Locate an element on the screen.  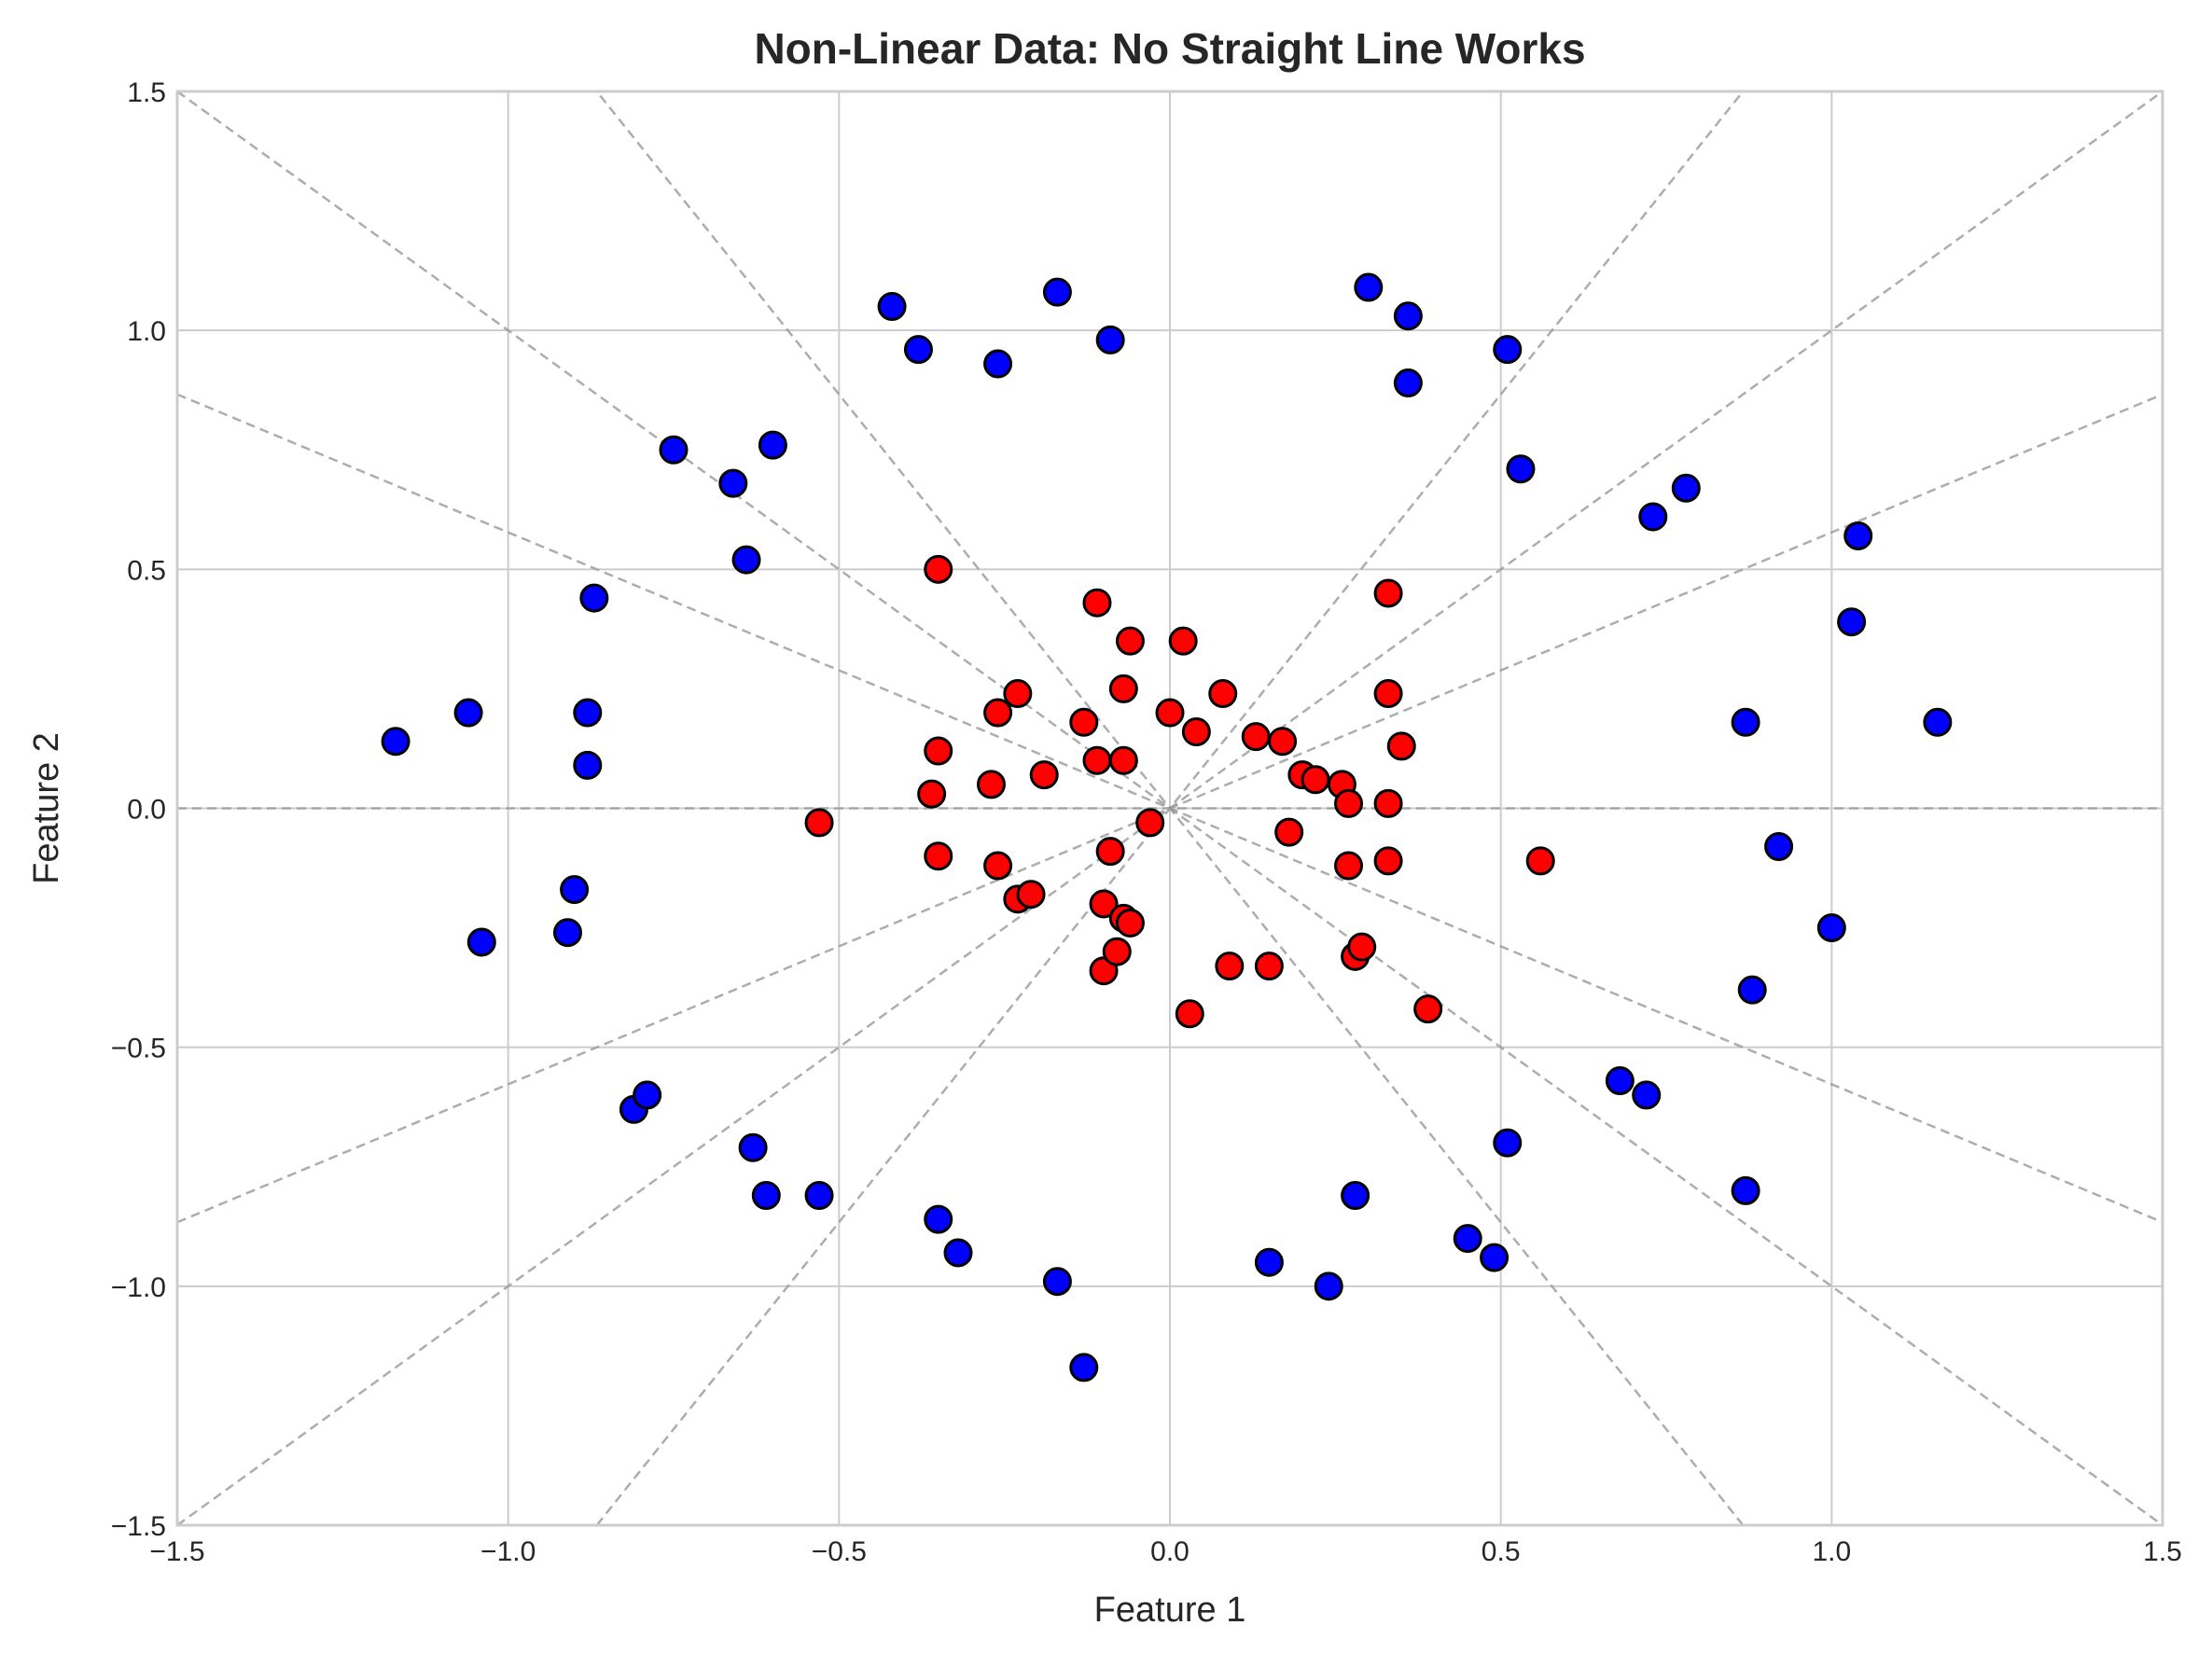
x-tick-label: −0.5 is located at coordinates (840, 1551).